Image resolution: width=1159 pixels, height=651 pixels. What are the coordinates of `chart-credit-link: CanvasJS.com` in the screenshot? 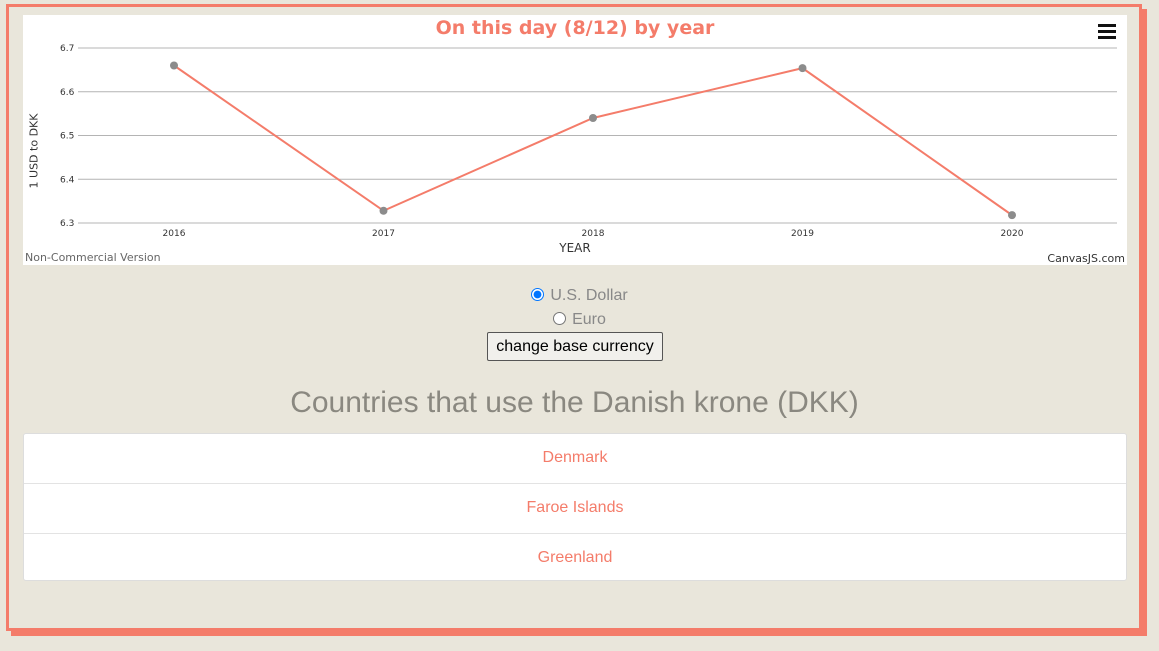 It's located at (1086, 258).